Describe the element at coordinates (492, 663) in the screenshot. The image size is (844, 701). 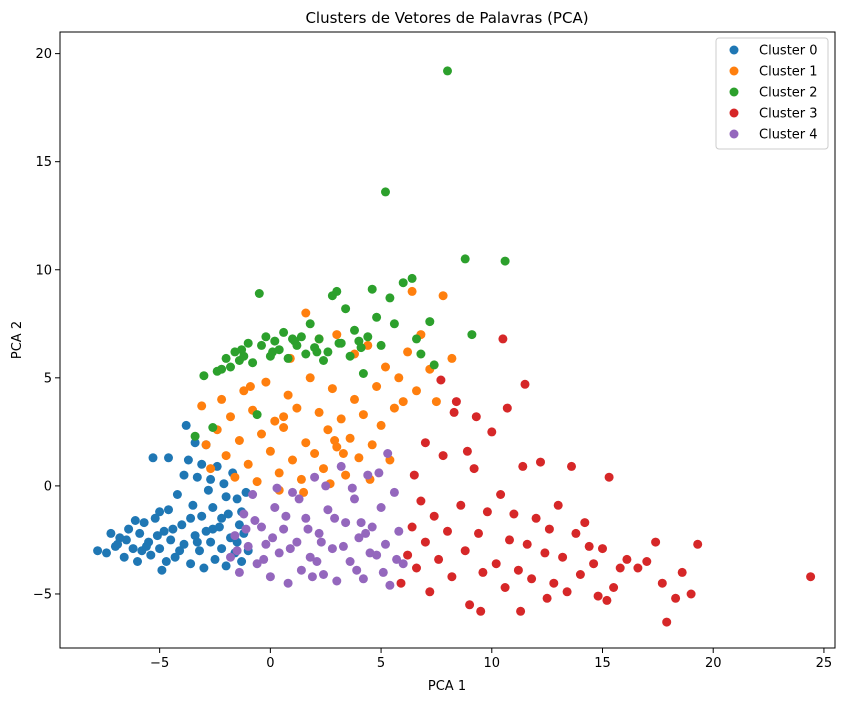
I see `x-tick-label: 10` at that location.